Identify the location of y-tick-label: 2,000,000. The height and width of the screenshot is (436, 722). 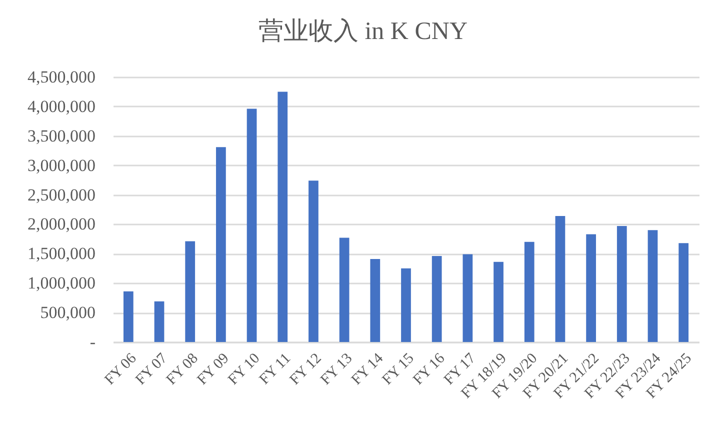
(62, 224).